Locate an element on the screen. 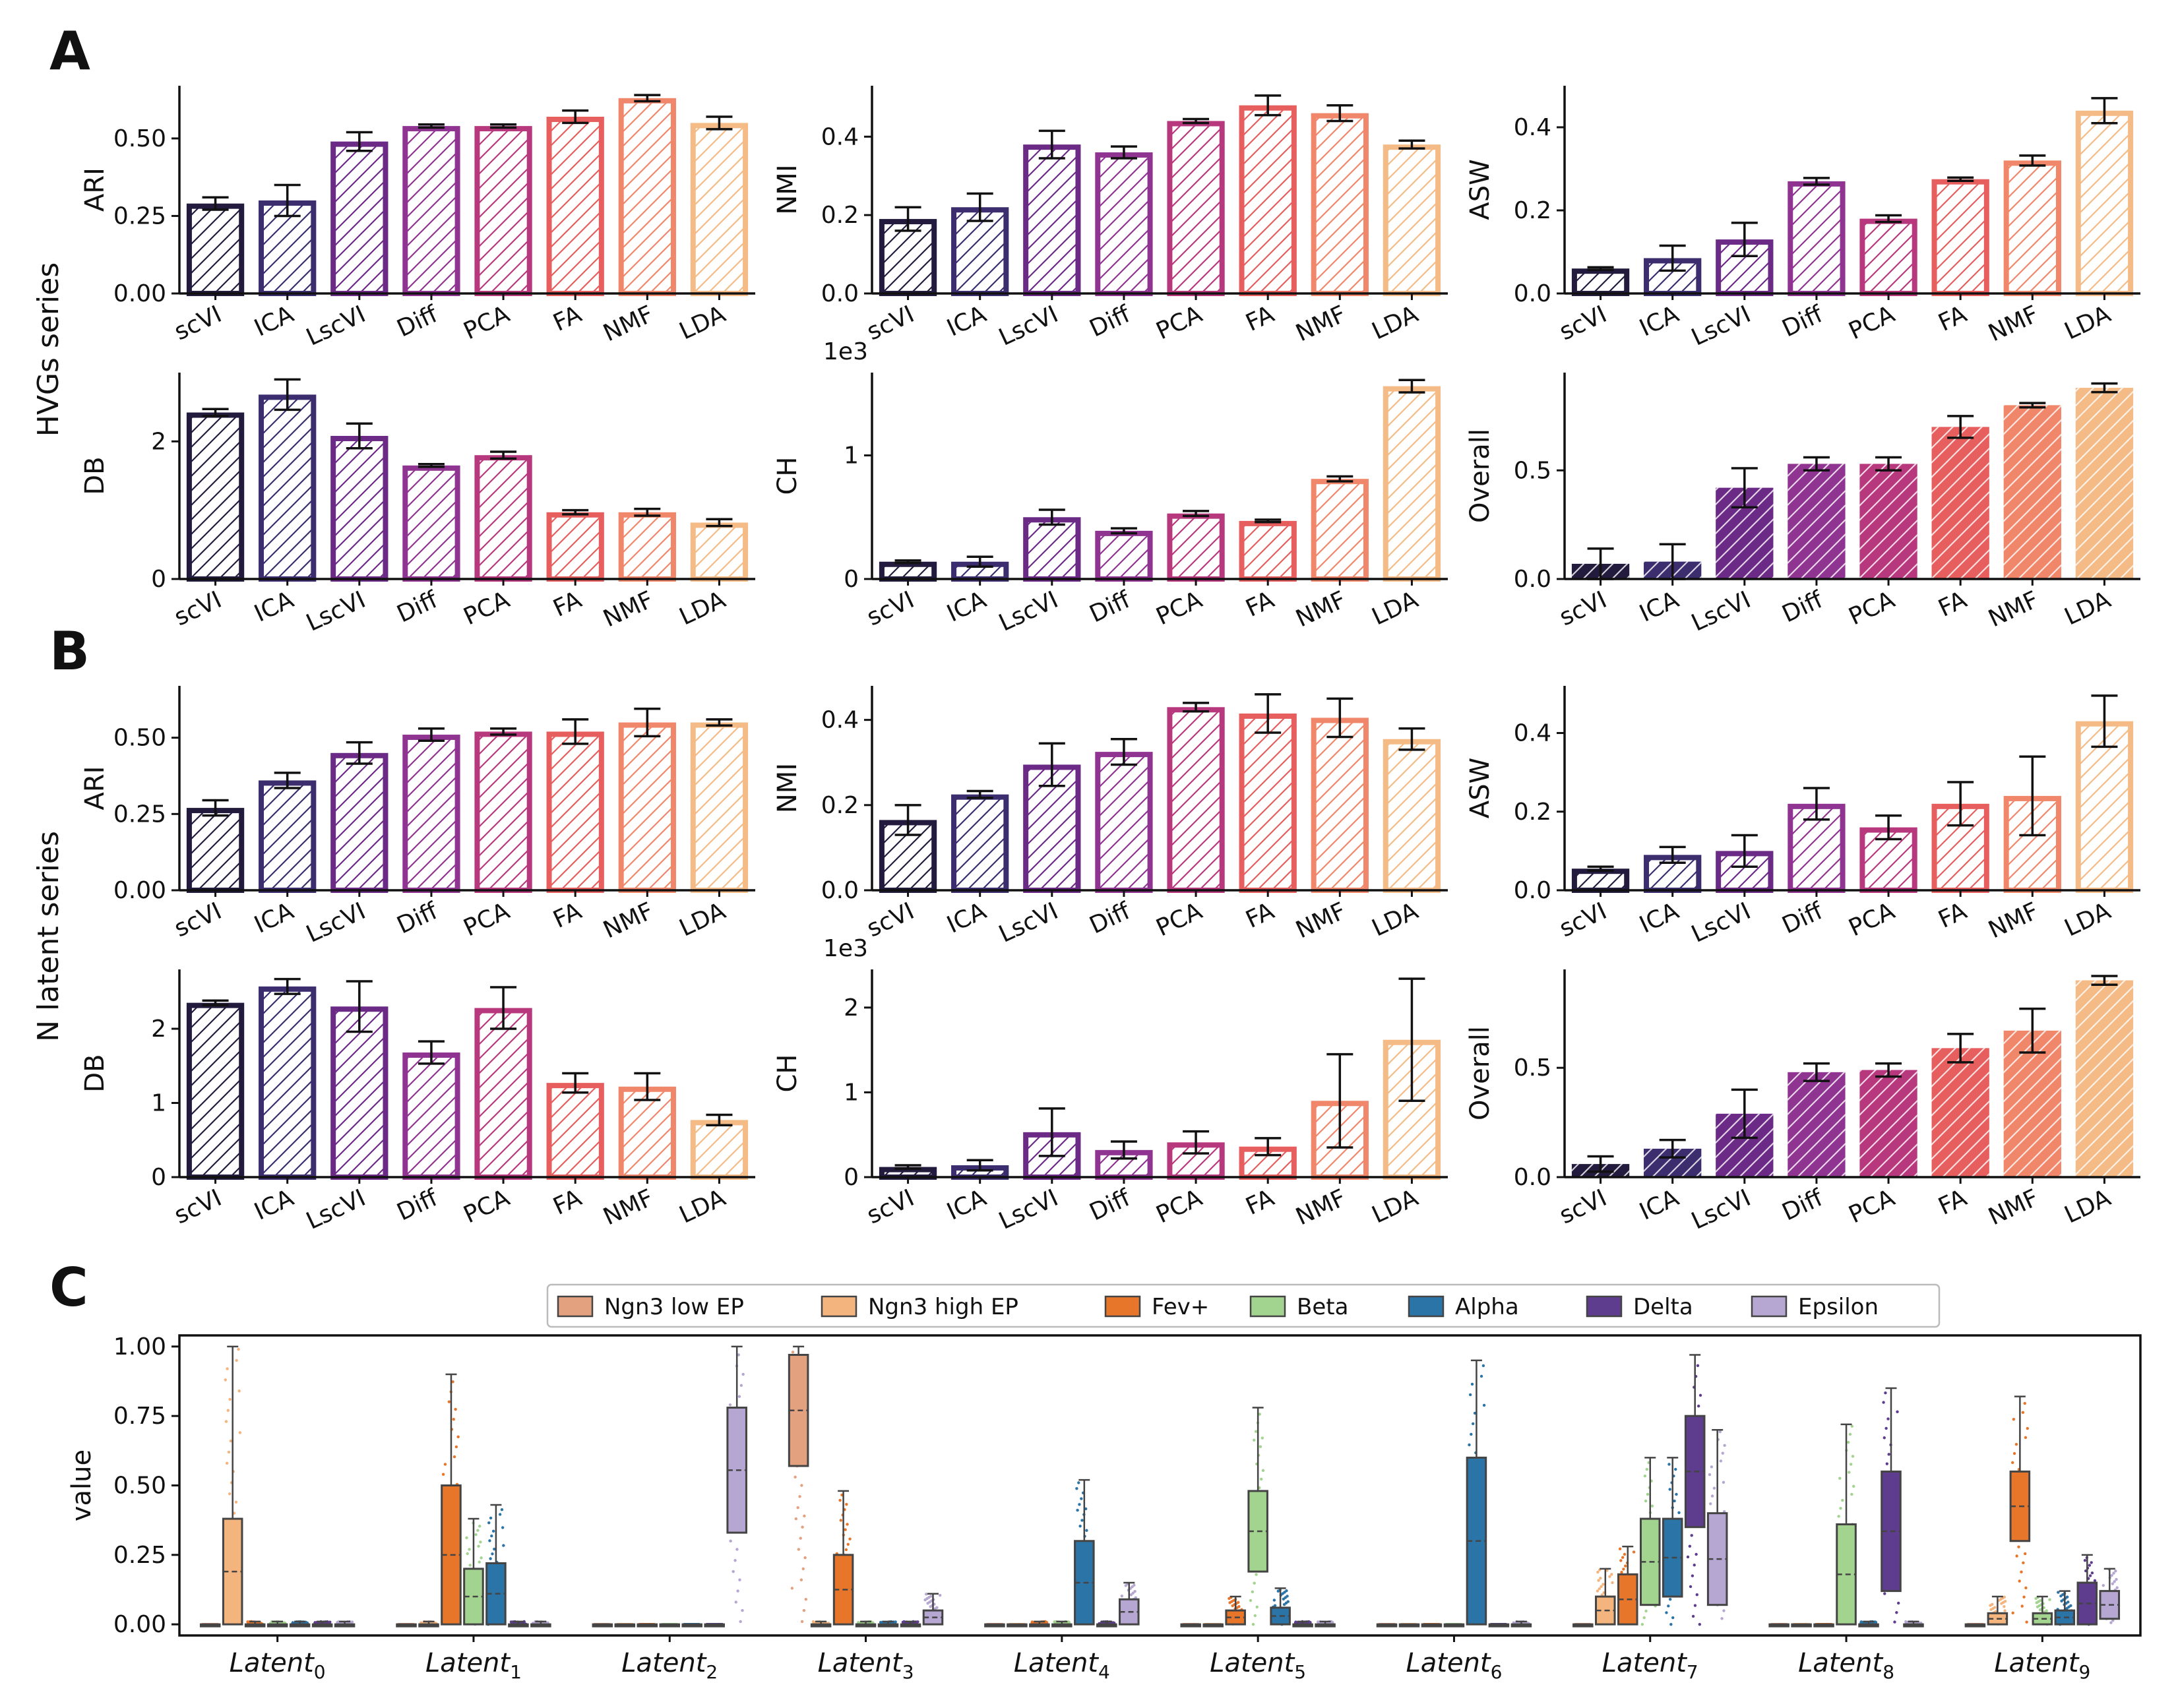 This screenshot has height=1708, width=2178. x-tick-subscript: 0 is located at coordinates (320, 1672).